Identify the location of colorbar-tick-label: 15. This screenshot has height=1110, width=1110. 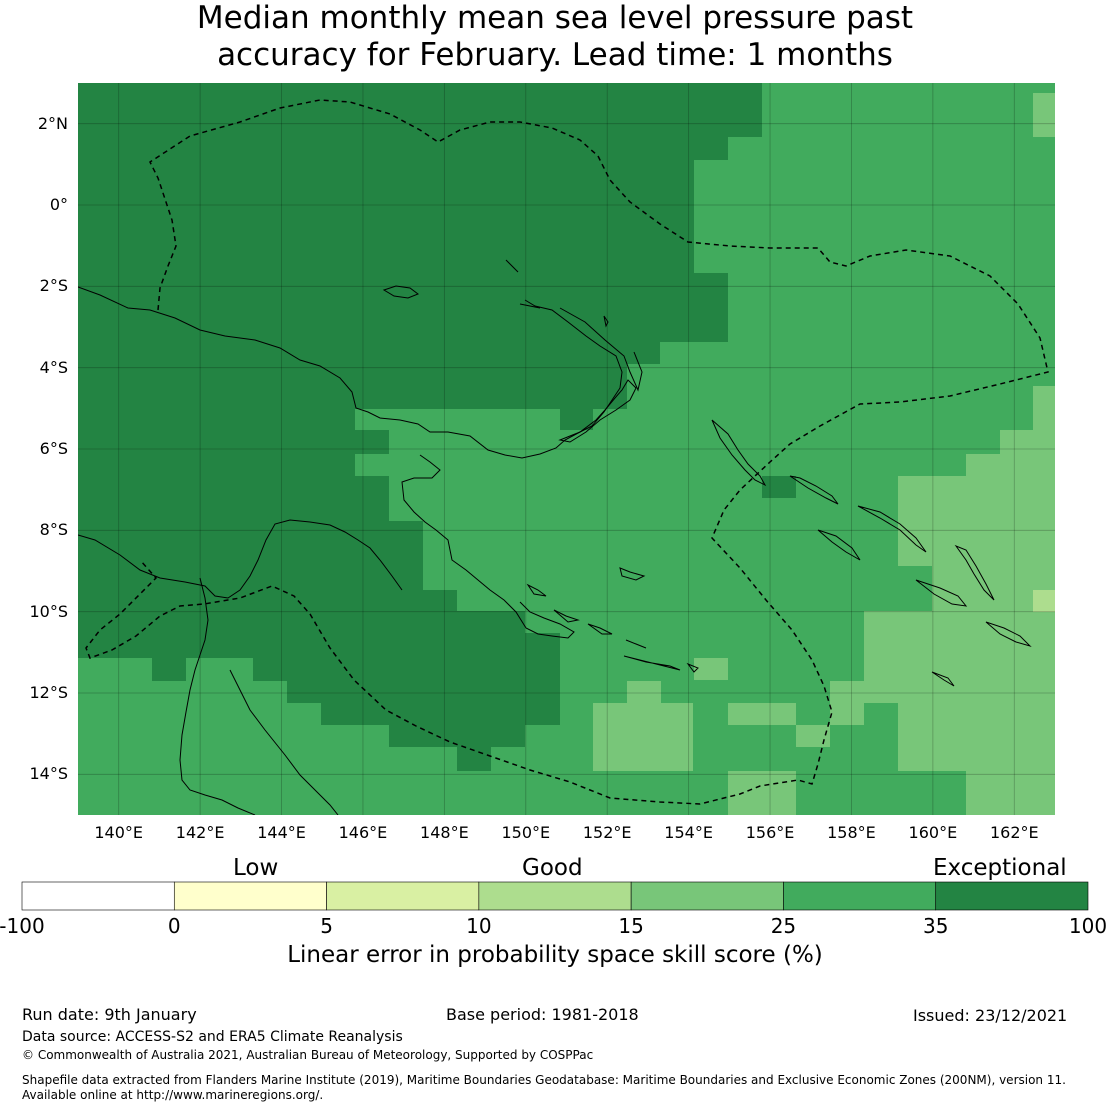
(631, 926).